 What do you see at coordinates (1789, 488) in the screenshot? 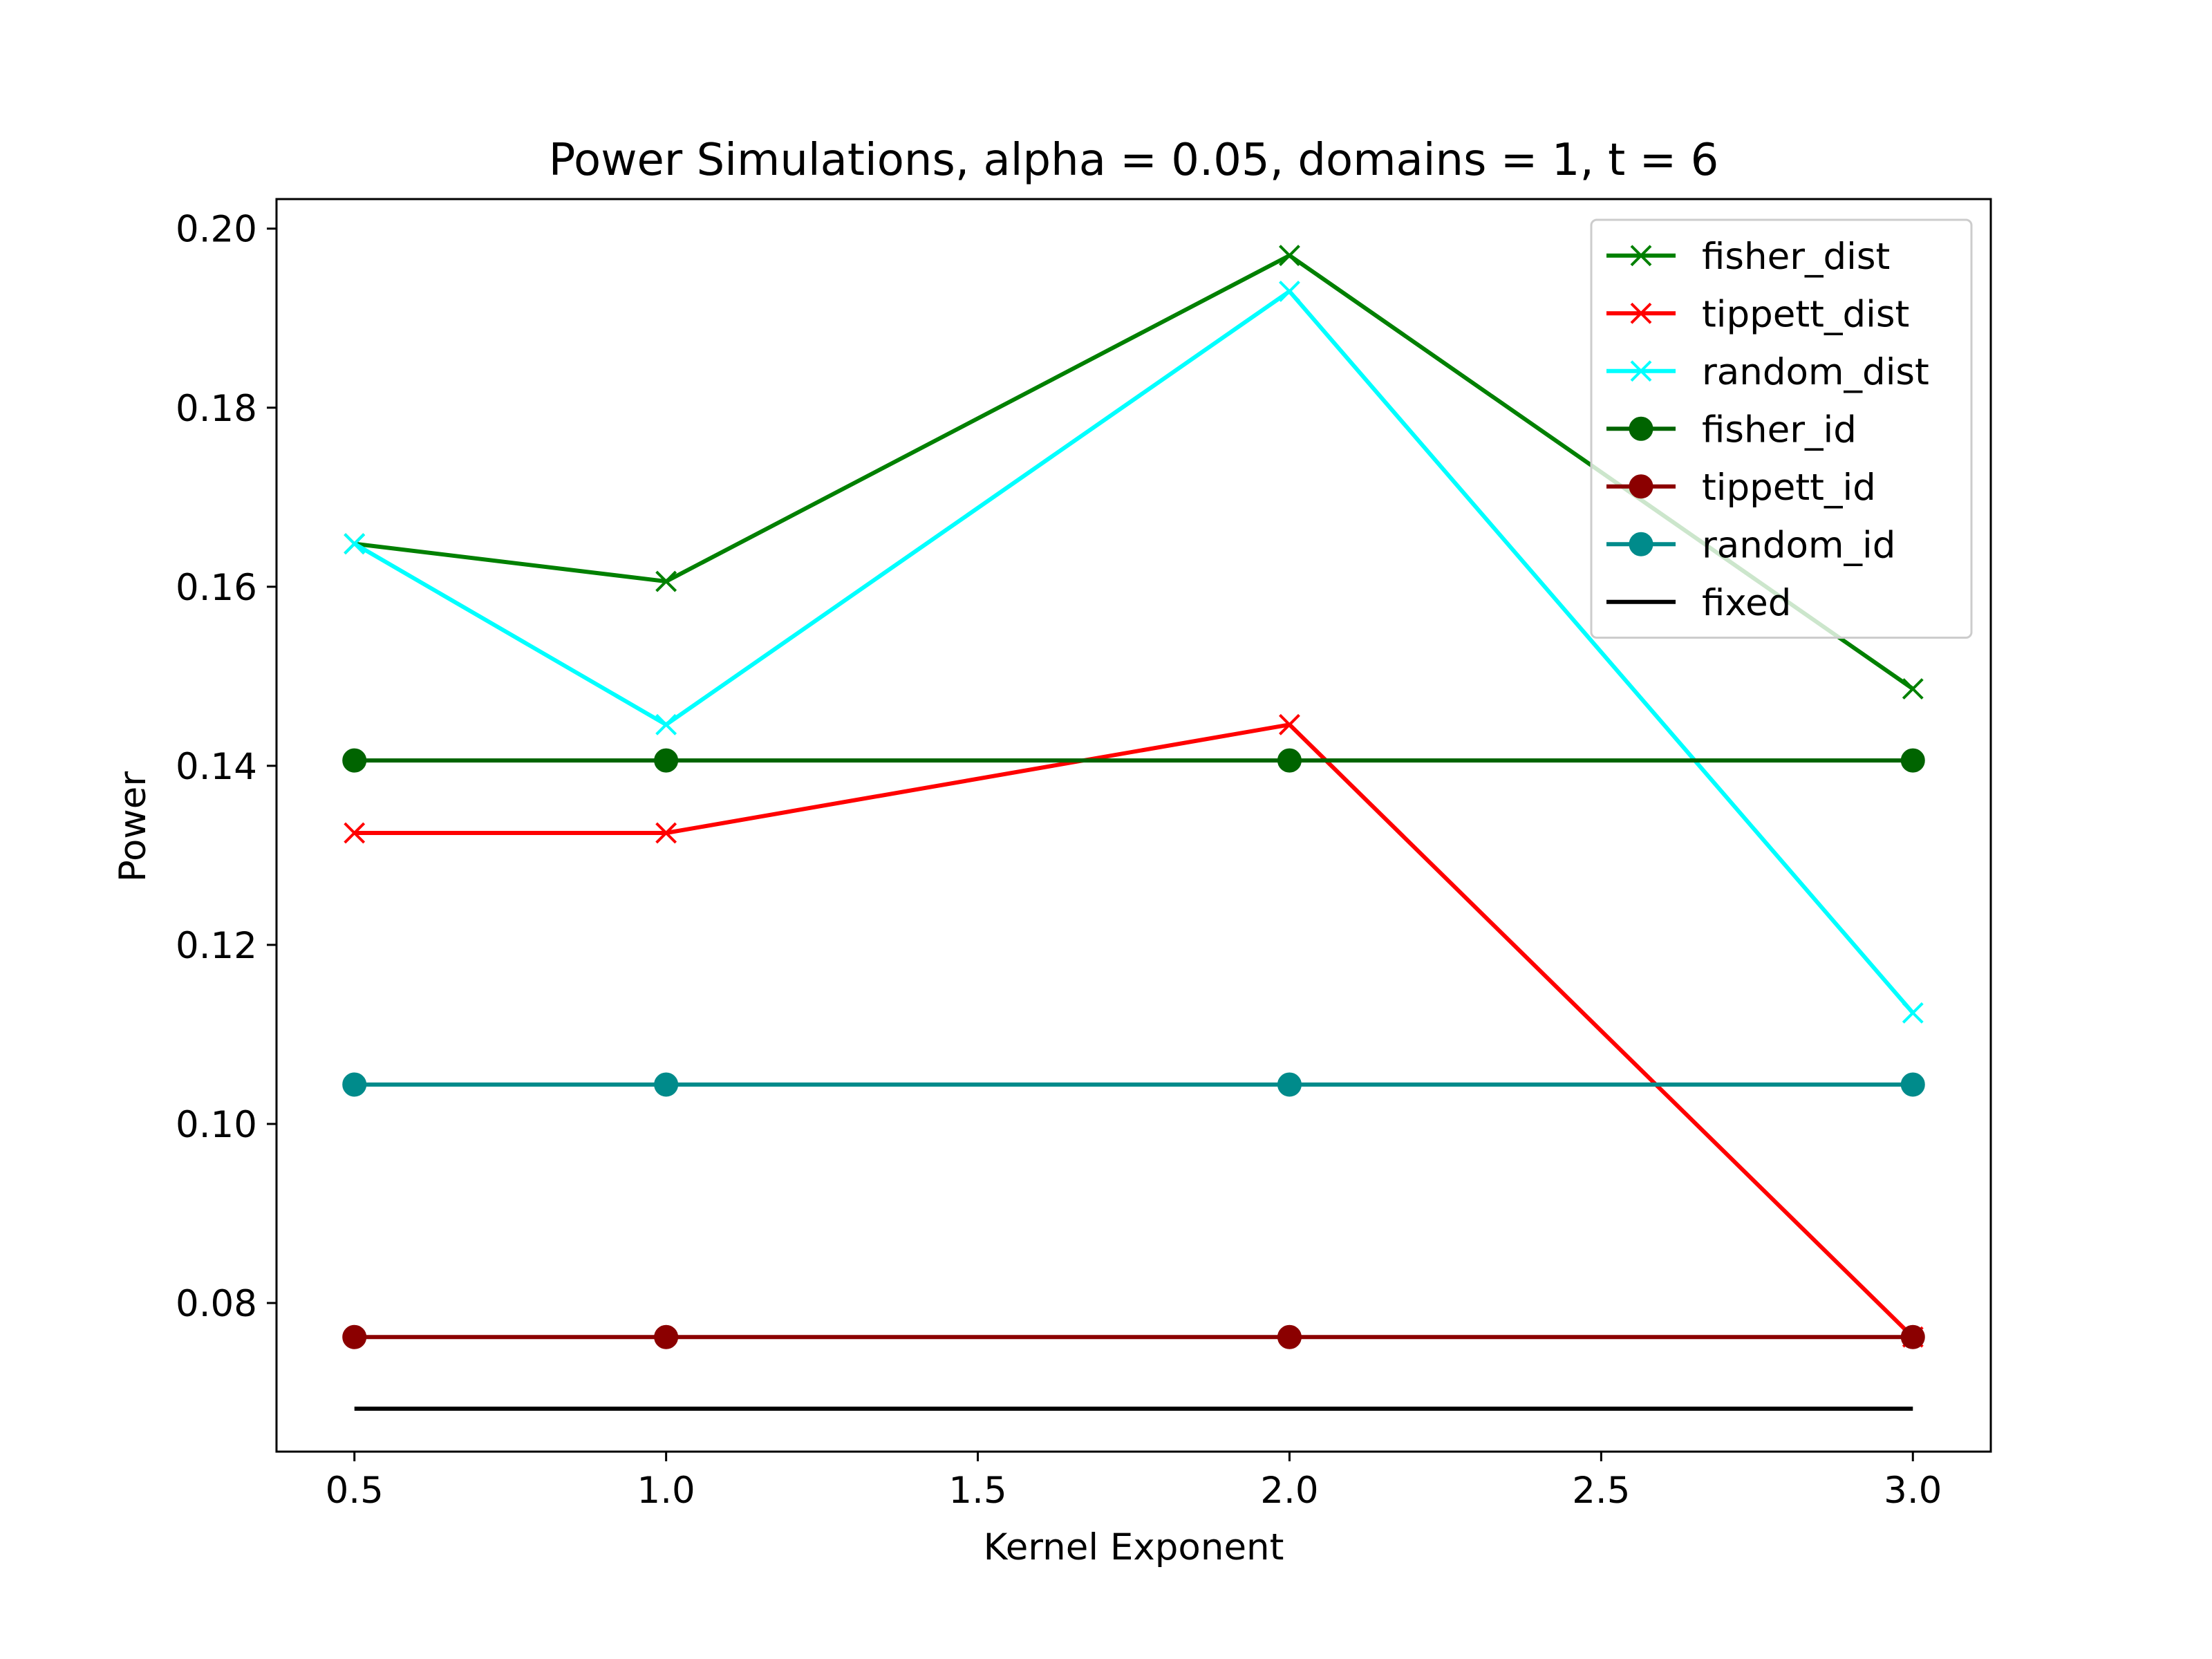
I see `legend-label: tippett_id` at bounding box center [1789, 488].